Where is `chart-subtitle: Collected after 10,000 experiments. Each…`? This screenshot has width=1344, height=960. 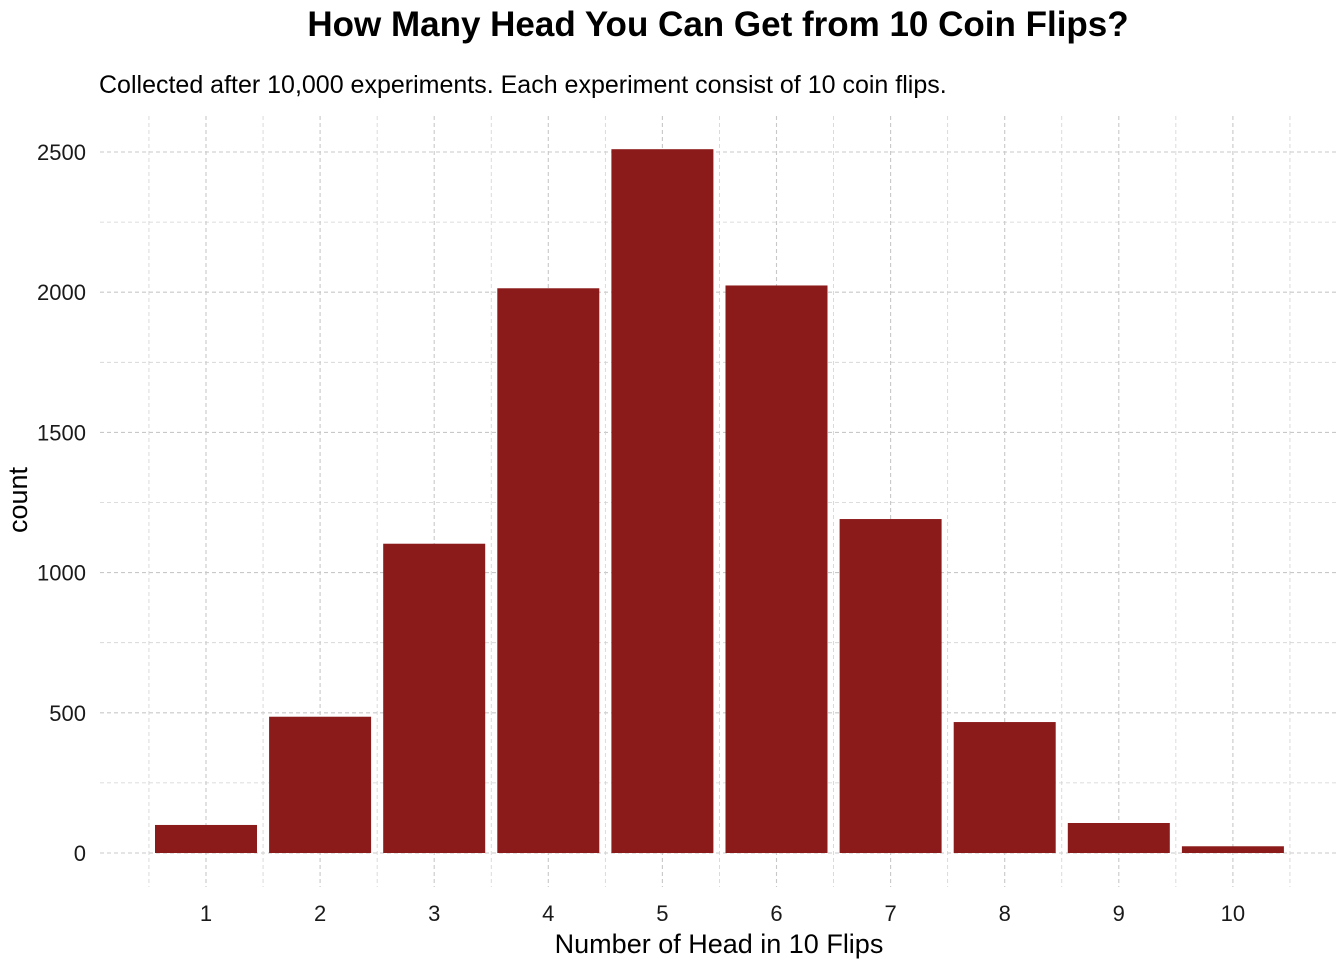 chart-subtitle: Collected after 10,000 experiments. Each… is located at coordinates (523, 85).